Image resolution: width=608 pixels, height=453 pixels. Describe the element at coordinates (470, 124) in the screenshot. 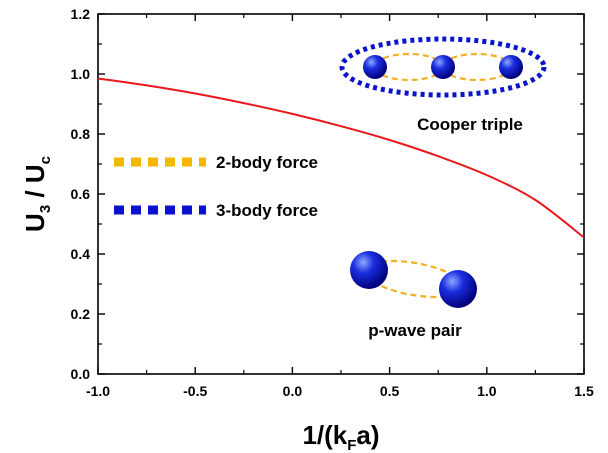

I see `cooper-triple-label: Cooper triple` at that location.